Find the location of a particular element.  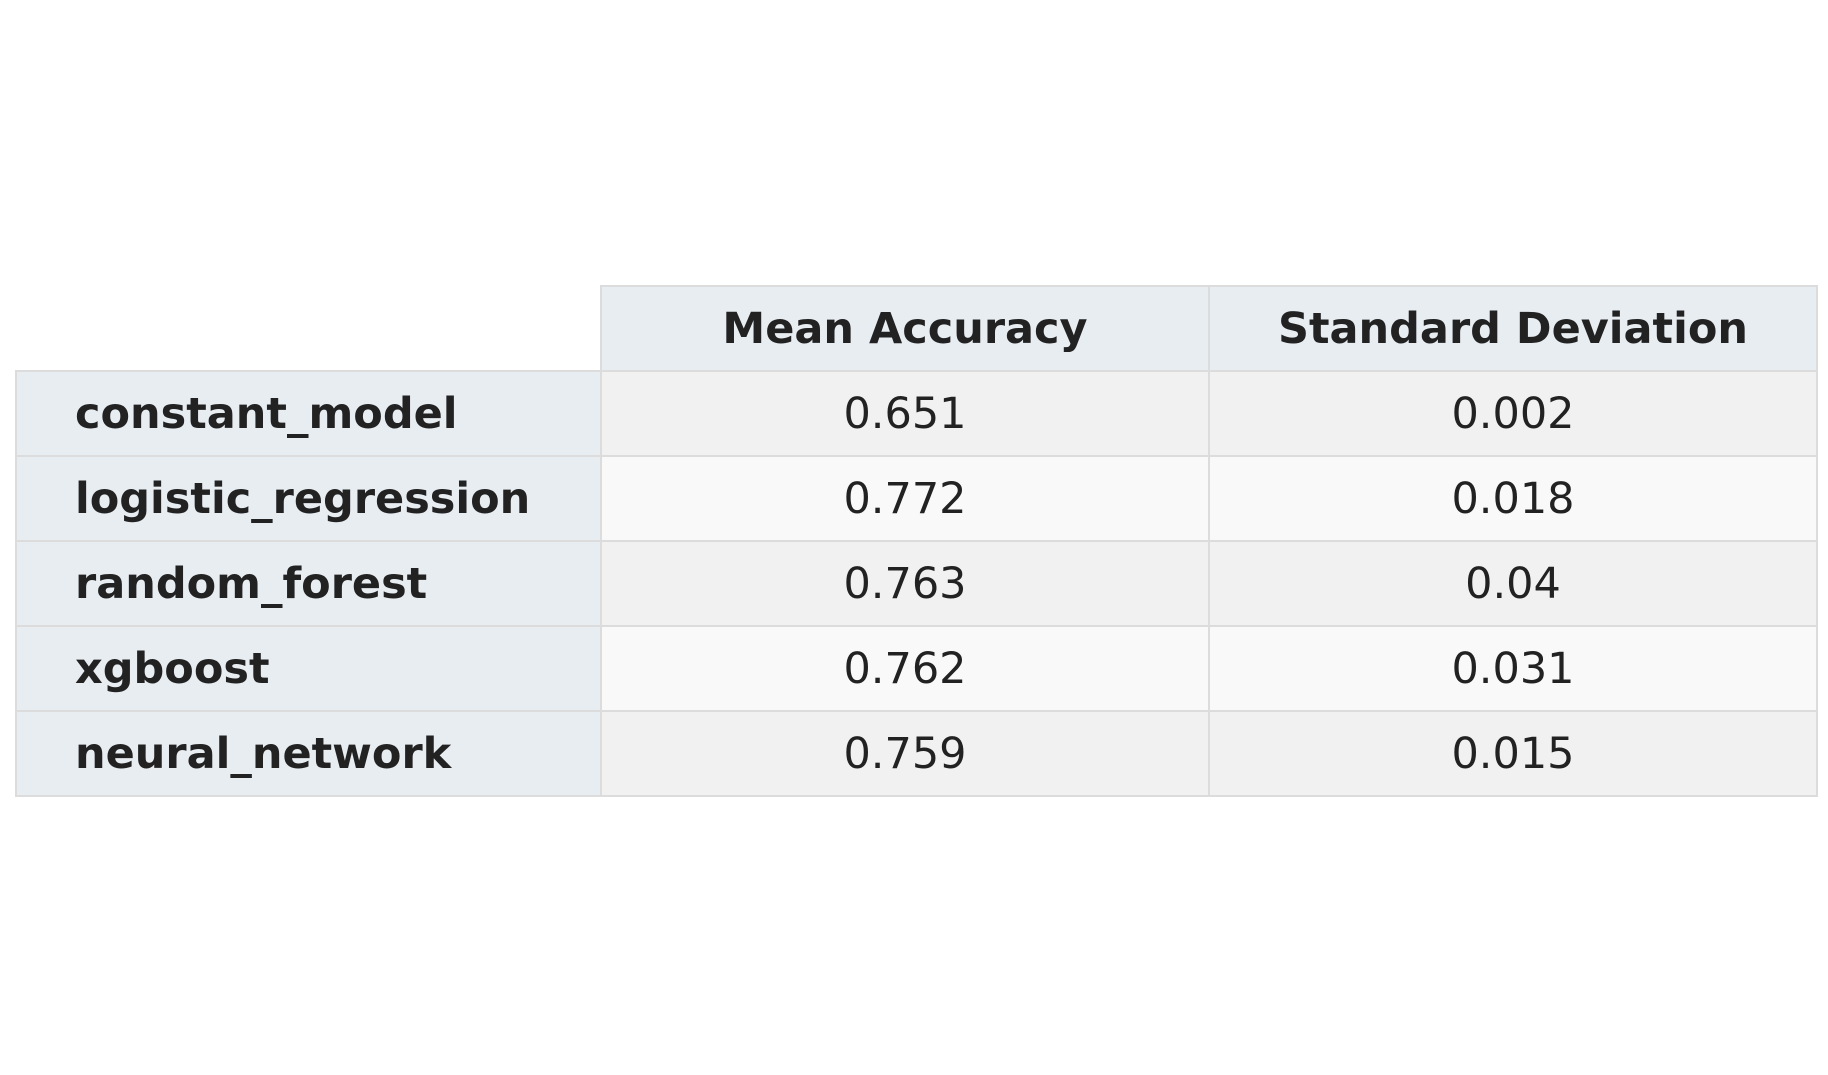

table-row: logistic_regression 0.772 0.018 is located at coordinates (916, 498).